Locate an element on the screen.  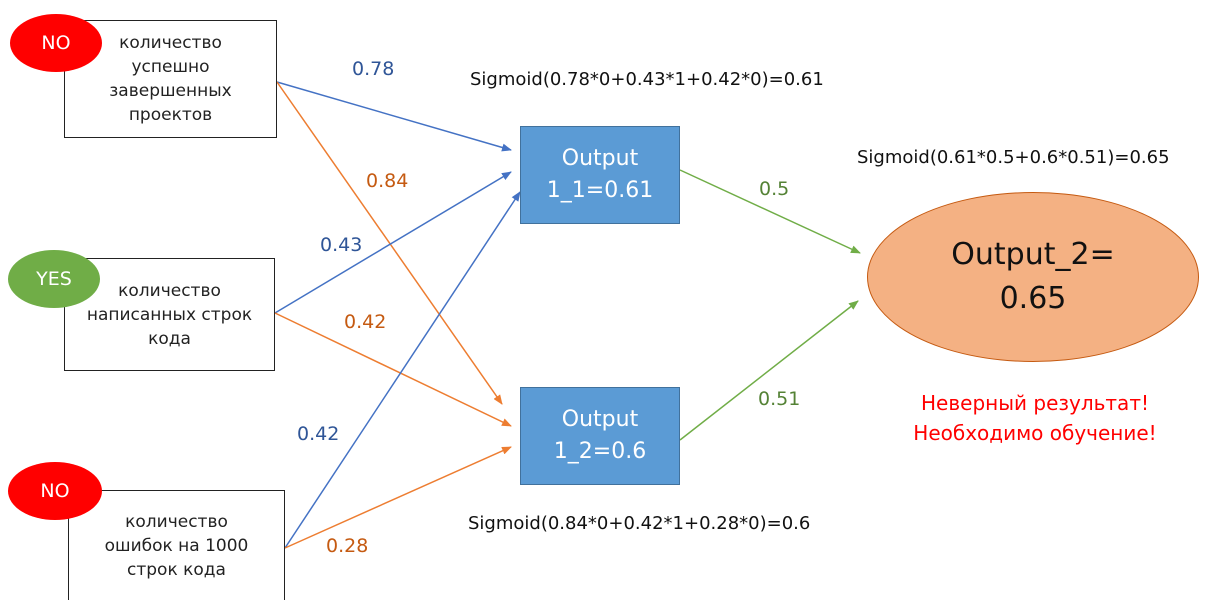
input2-badge-yes: YES is located at coordinates (54, 279).